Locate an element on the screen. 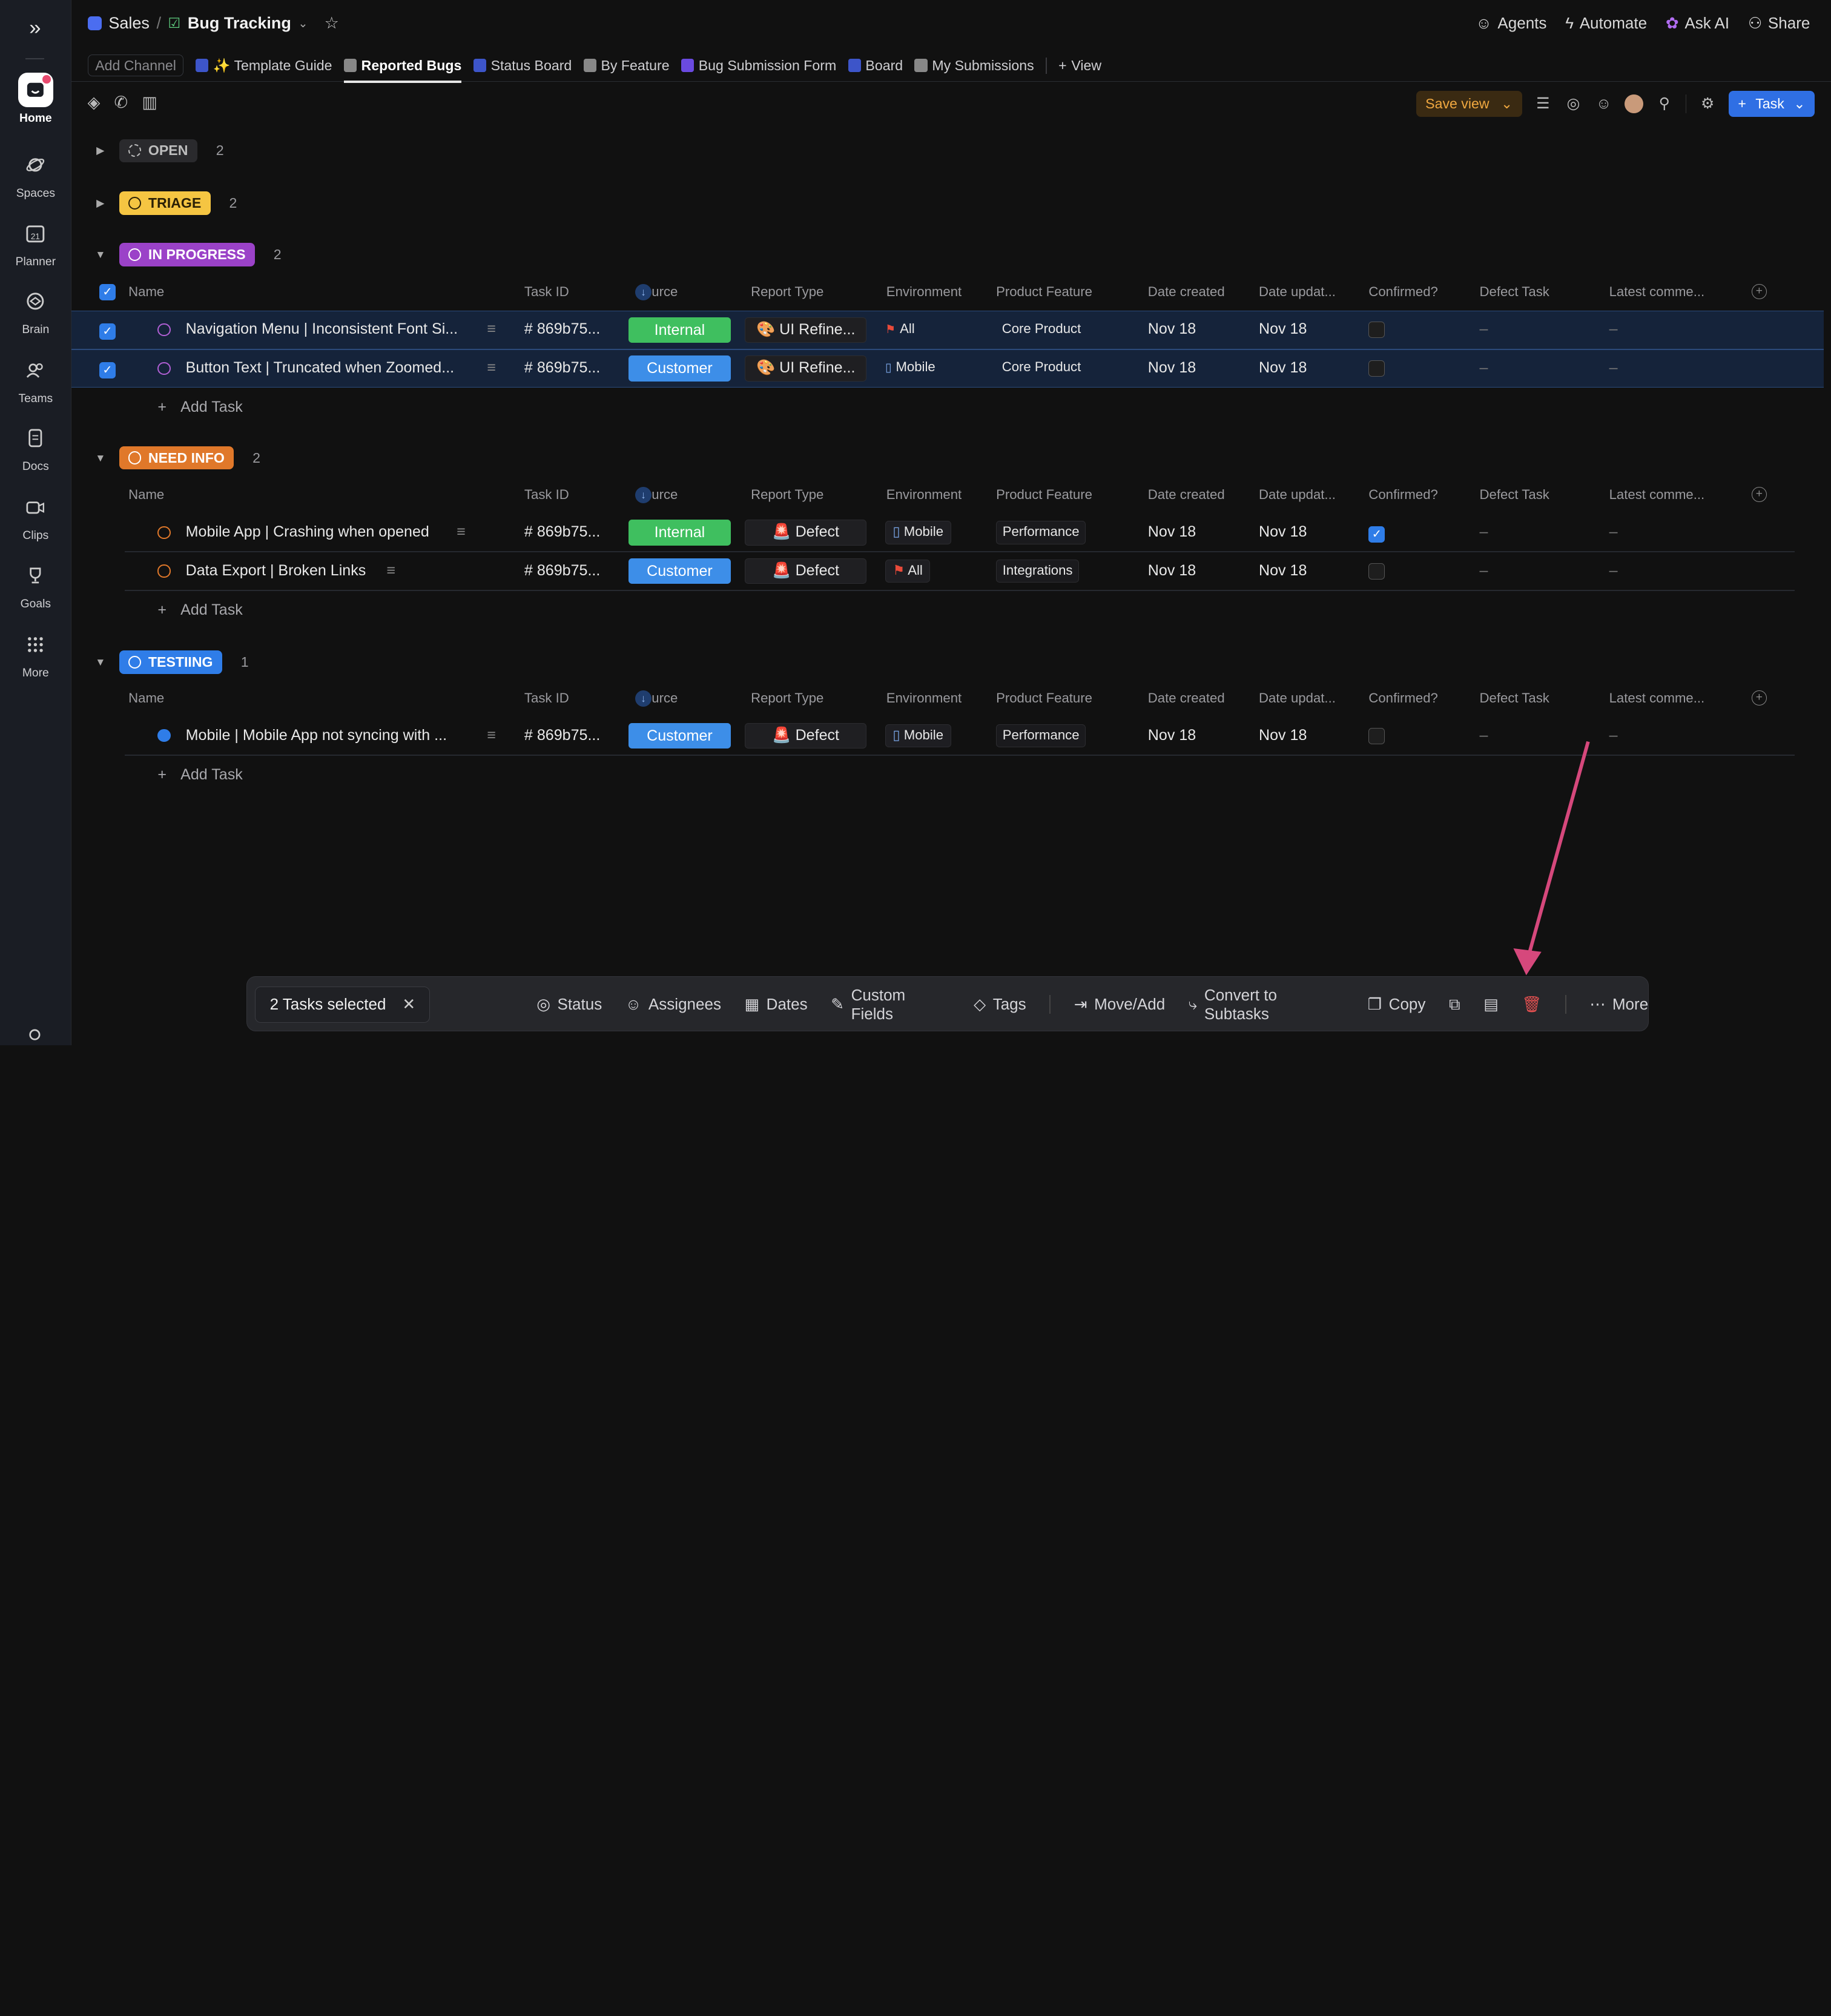 The width and height of the screenshot is (1831, 2016). filter-icon: ☰ is located at coordinates (1543, 104).